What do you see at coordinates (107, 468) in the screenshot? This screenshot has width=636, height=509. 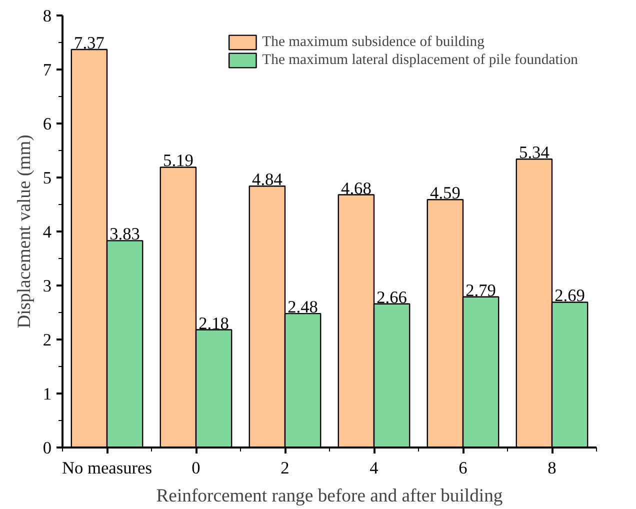 I see `x-tick-label: No measures` at bounding box center [107, 468].